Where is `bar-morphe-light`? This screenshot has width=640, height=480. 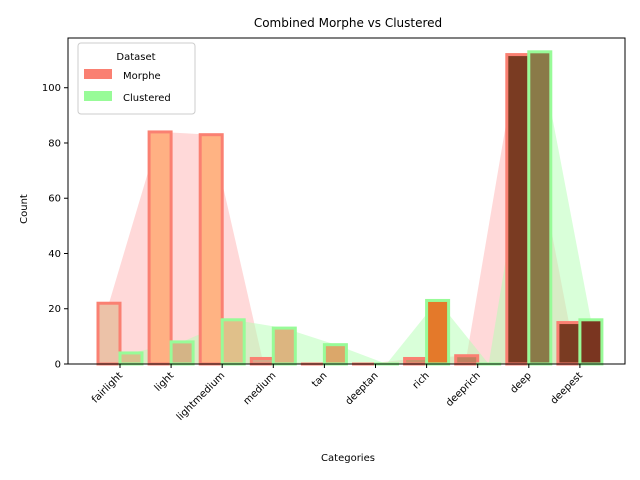
bar-morphe-light is located at coordinates (160, 248).